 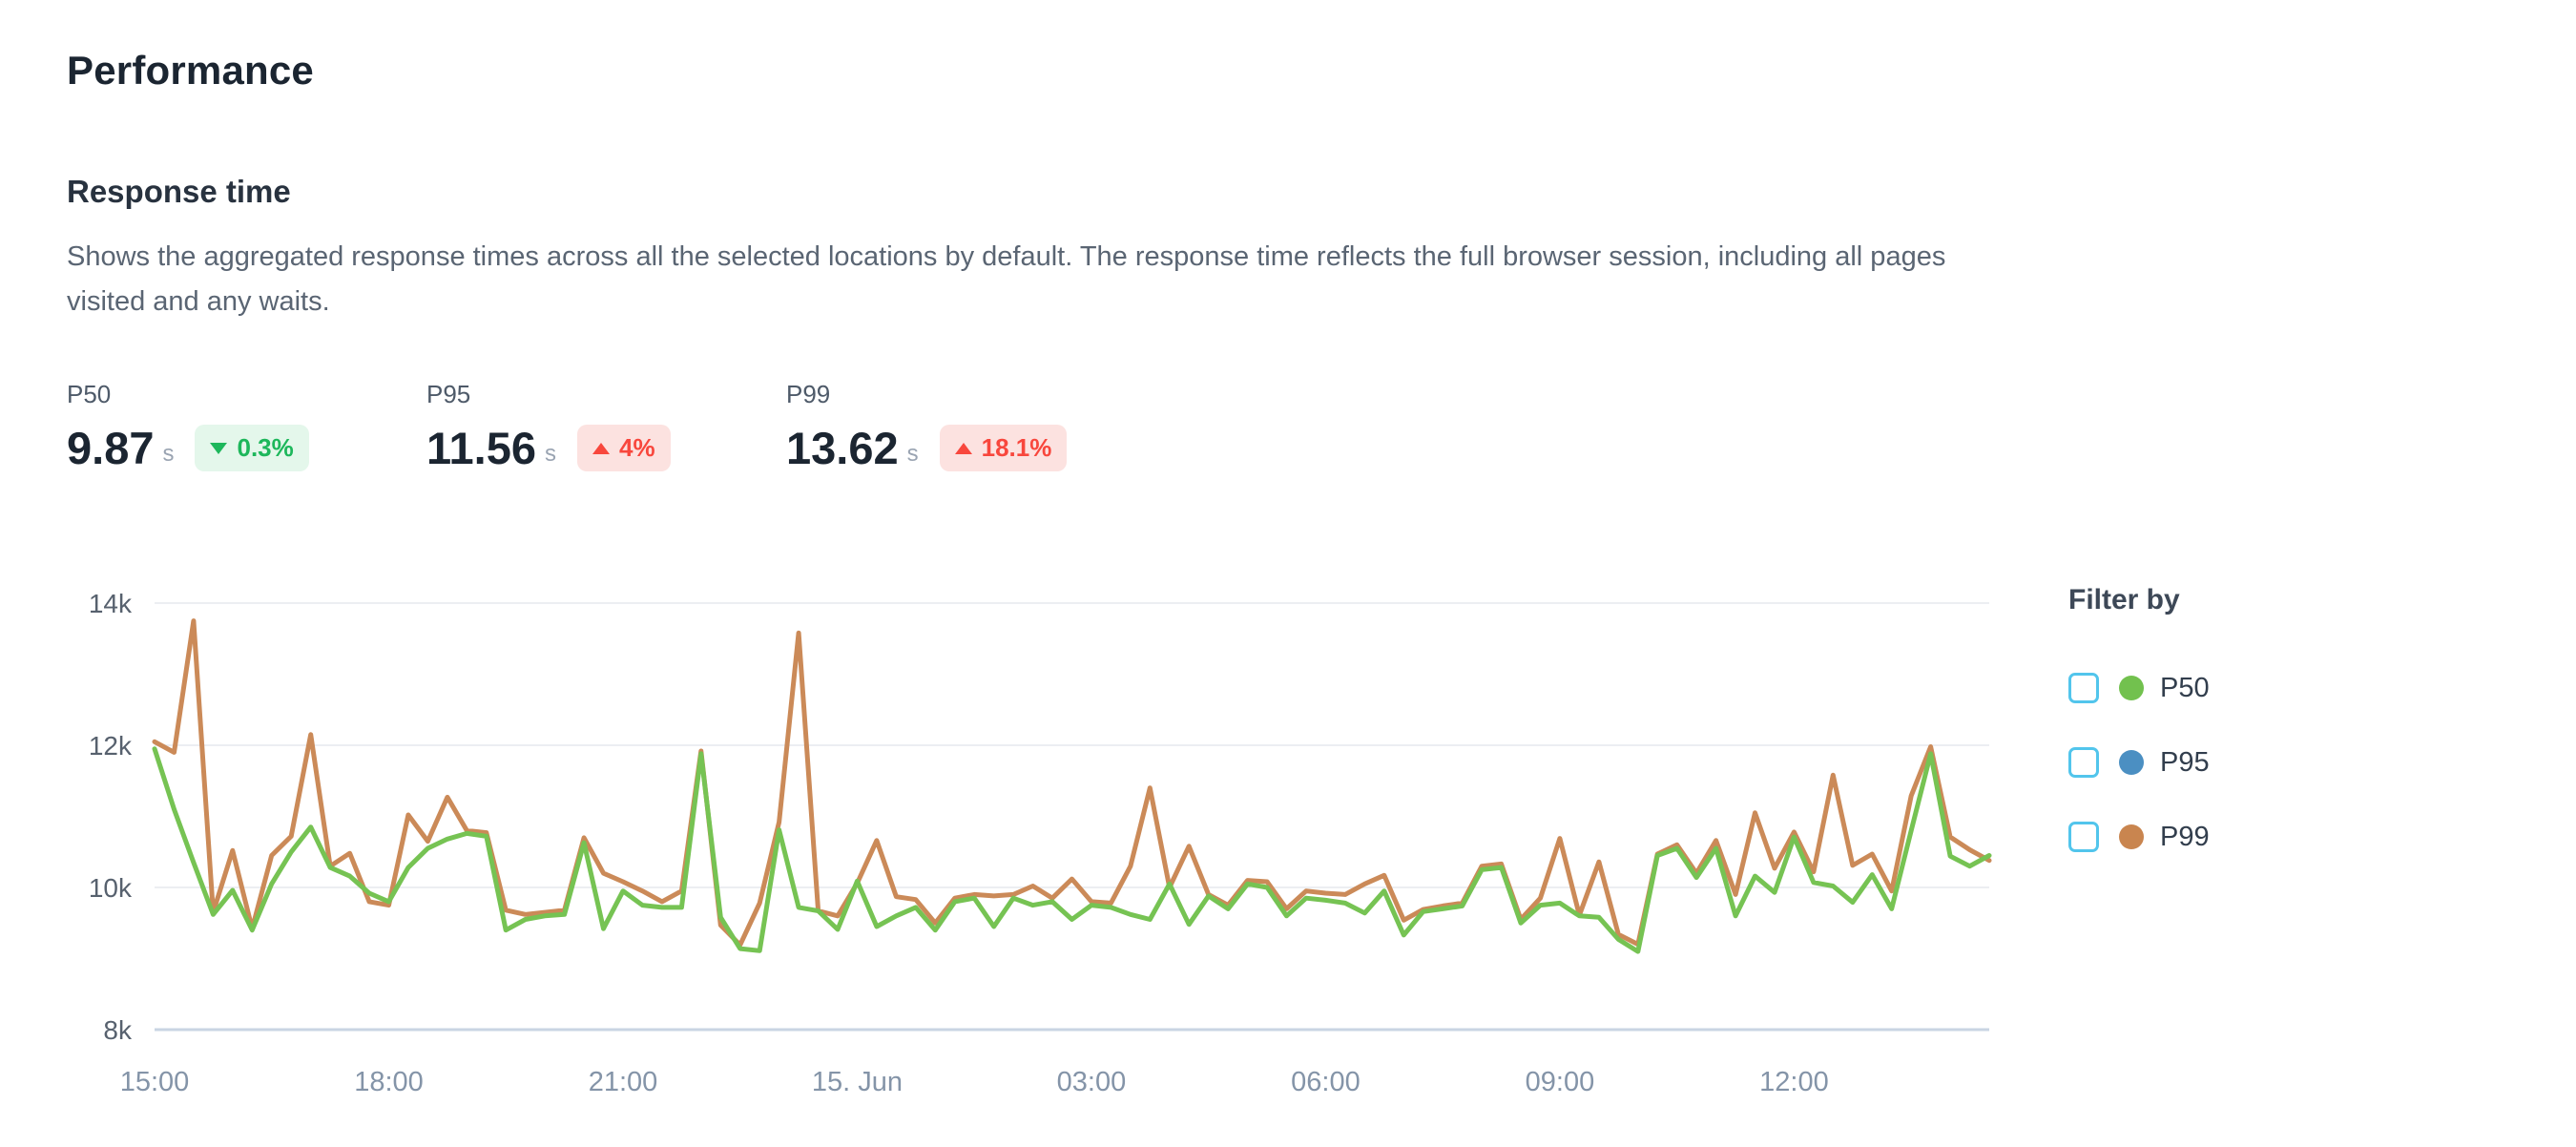 What do you see at coordinates (179, 191) in the screenshot?
I see `section-title: Response time` at bounding box center [179, 191].